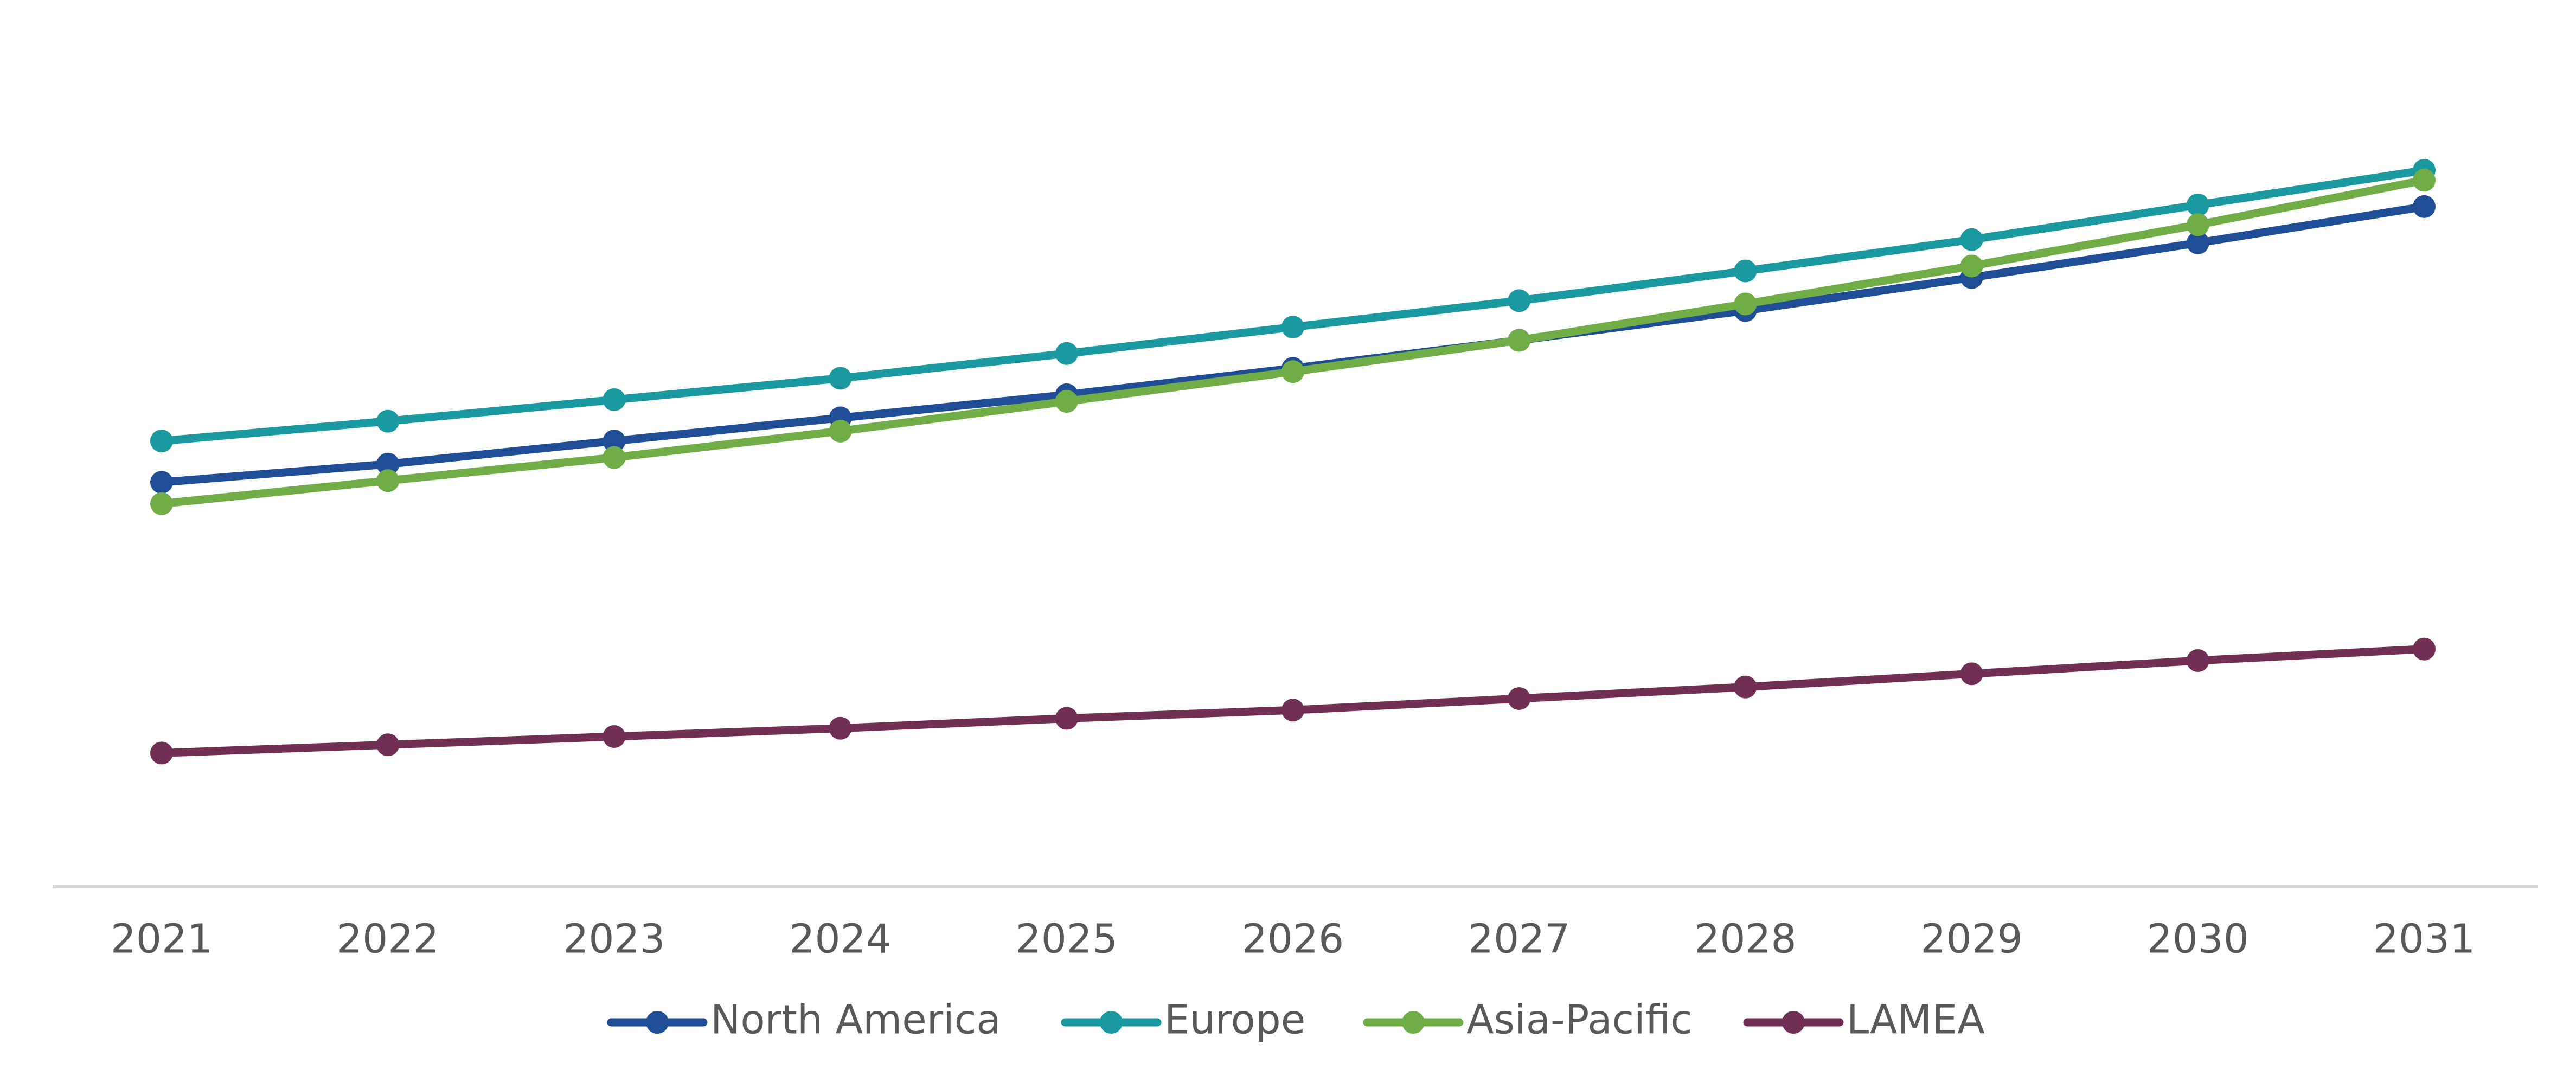 This screenshot has height=1082, width=2576. I want to click on legend-label: Europe, so click(1234, 1020).